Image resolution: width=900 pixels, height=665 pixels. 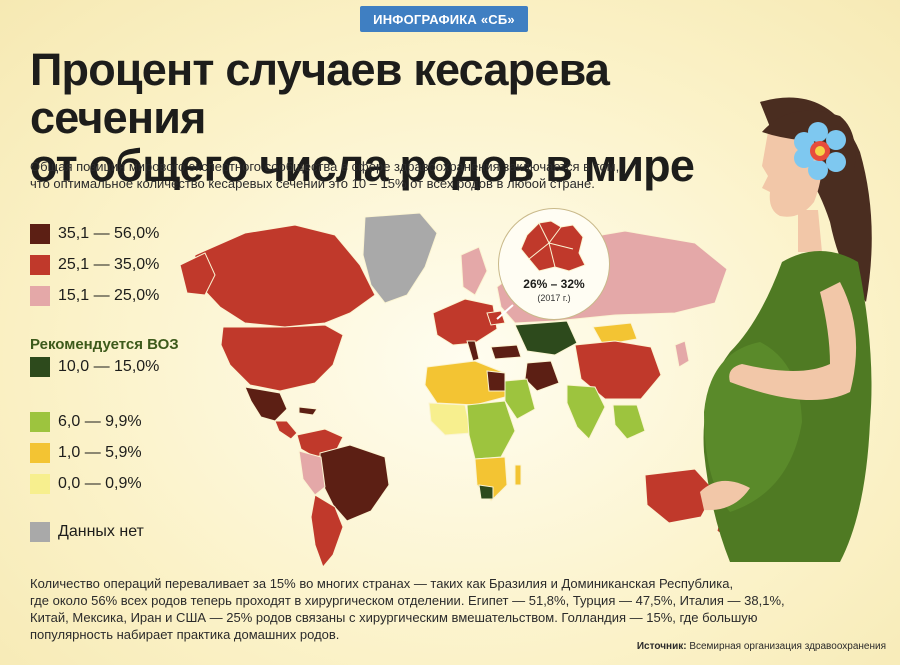 What do you see at coordinates (400, 258) in the screenshot?
I see `map-greenland` at bounding box center [400, 258].